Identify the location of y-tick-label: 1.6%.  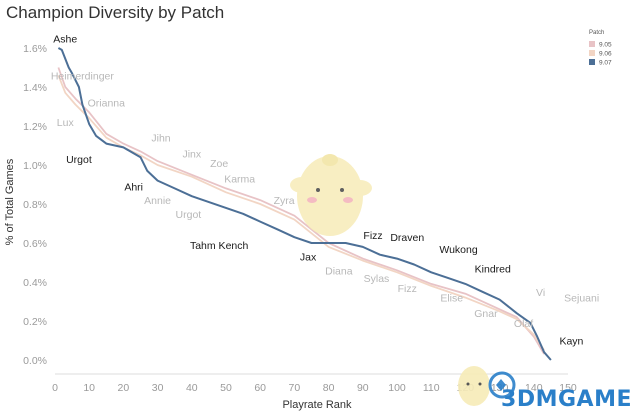
(35, 49).